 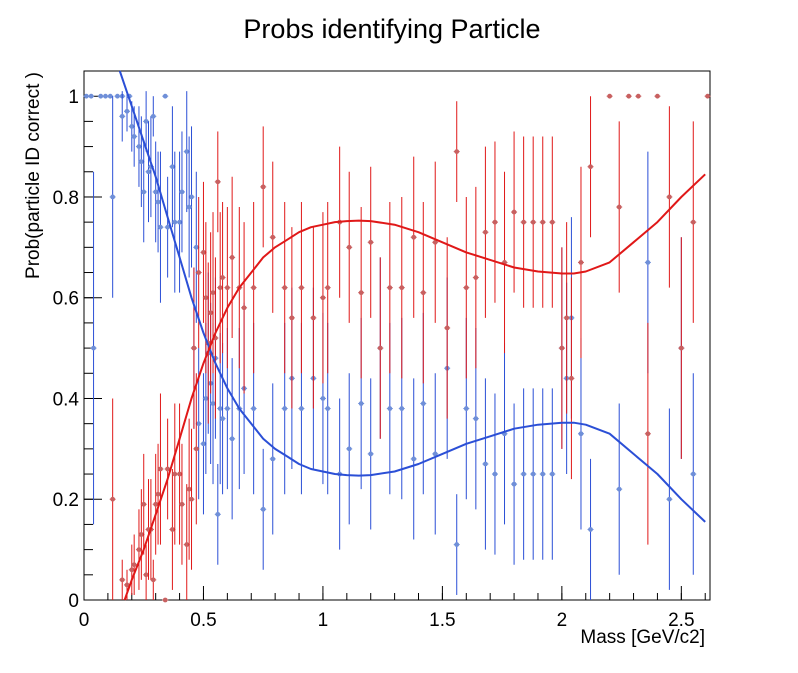 I want to click on y-tick-label-2: 0.4, so click(x=66, y=399).